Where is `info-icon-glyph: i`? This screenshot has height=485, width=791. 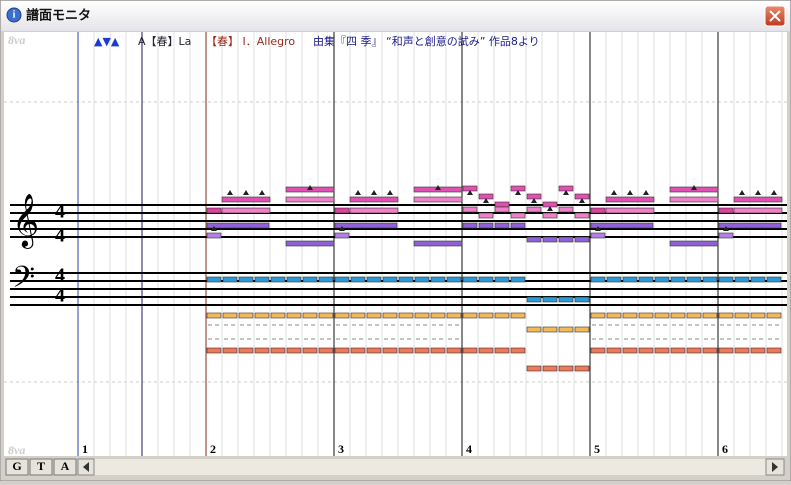 info-icon-glyph: i is located at coordinates (14, 14).